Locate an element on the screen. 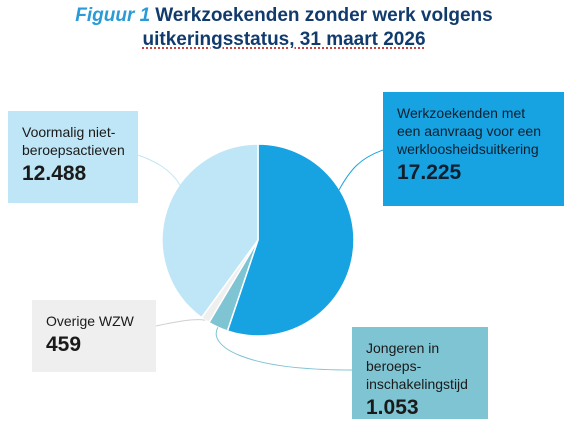  callout-value: 1.053 is located at coordinates (392, 407).